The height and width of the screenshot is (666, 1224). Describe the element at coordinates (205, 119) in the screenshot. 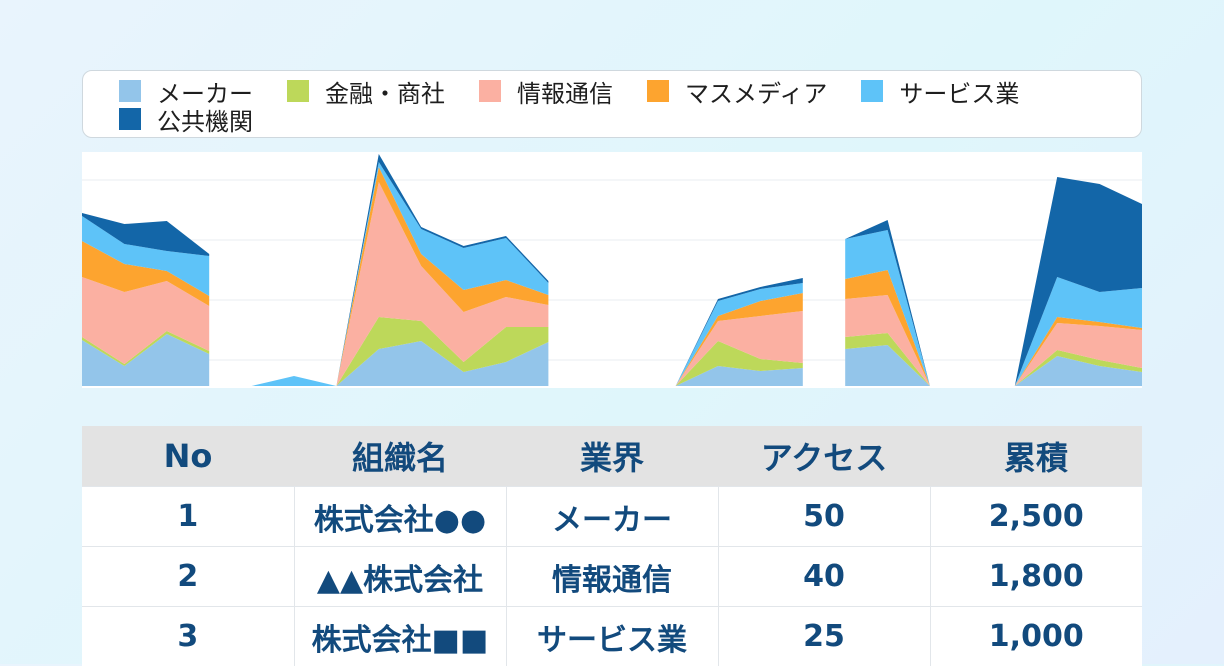

I see `legend-label: 公共機関` at that location.